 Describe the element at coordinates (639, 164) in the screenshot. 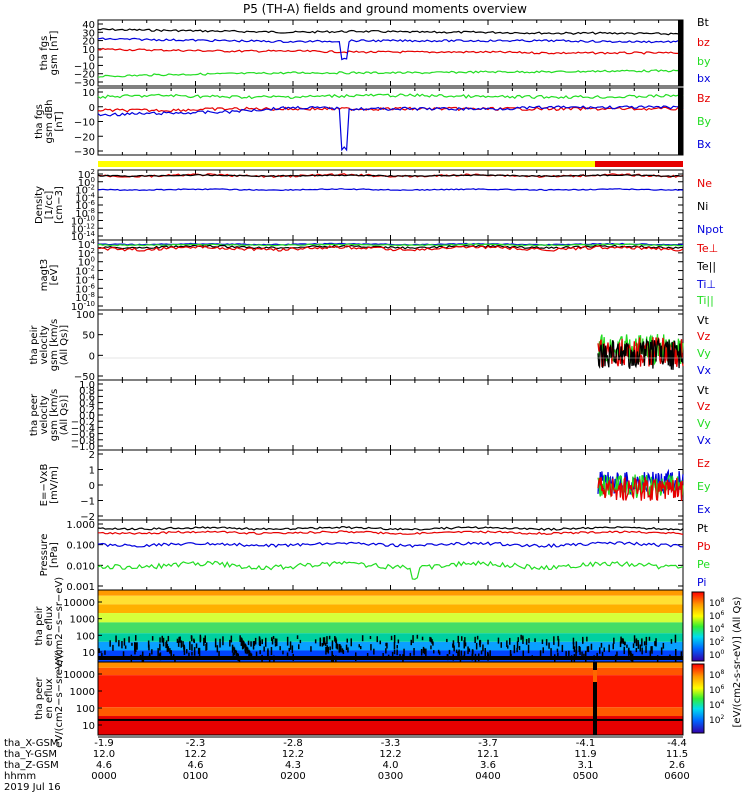

I see `mode-bar-fast` at that location.